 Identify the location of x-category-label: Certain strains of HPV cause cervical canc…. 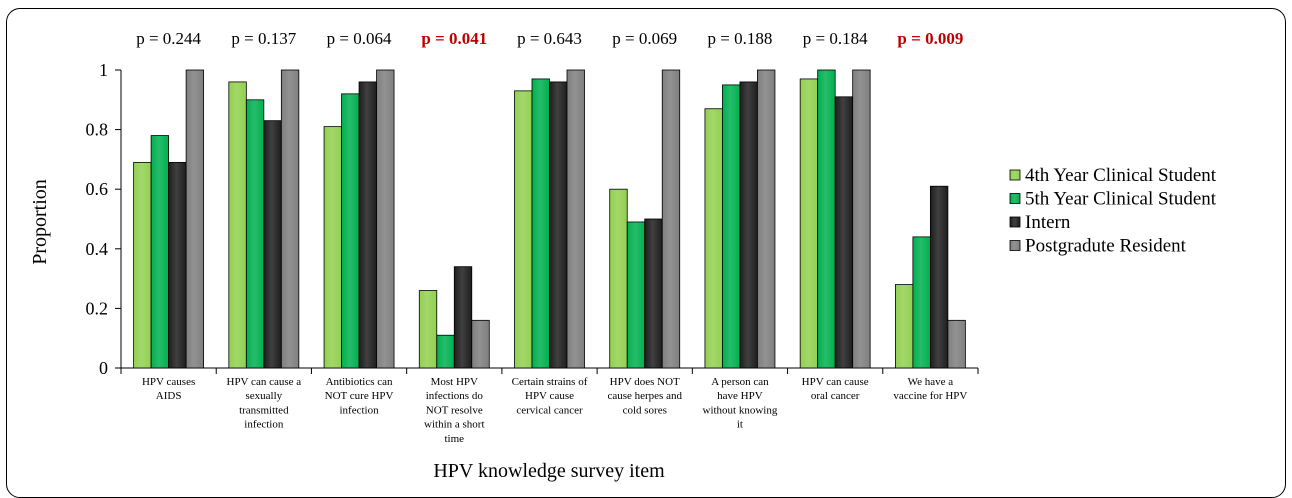
(550, 396).